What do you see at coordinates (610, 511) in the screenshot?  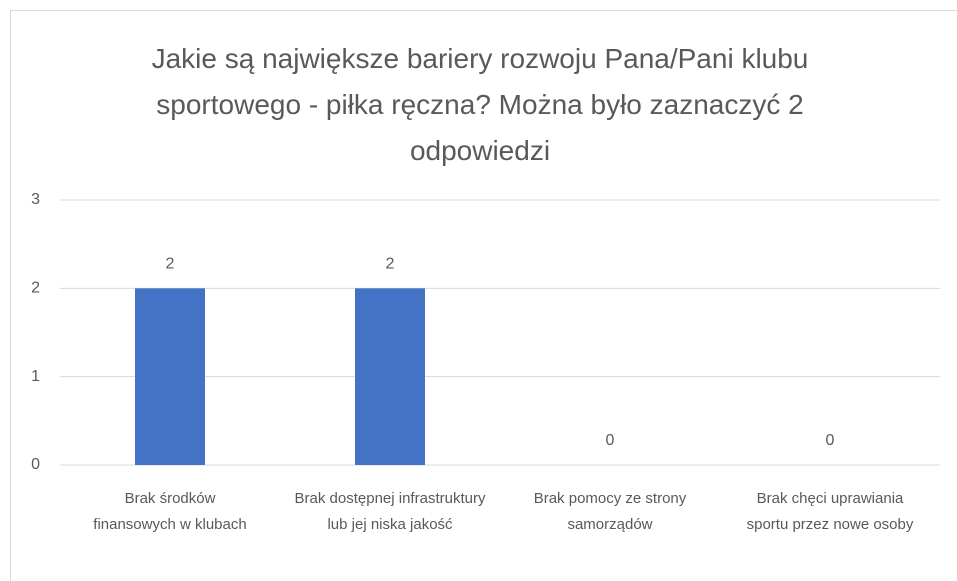 I see `x-tick-label: Brak pomocy ze strony samorządów` at bounding box center [610, 511].